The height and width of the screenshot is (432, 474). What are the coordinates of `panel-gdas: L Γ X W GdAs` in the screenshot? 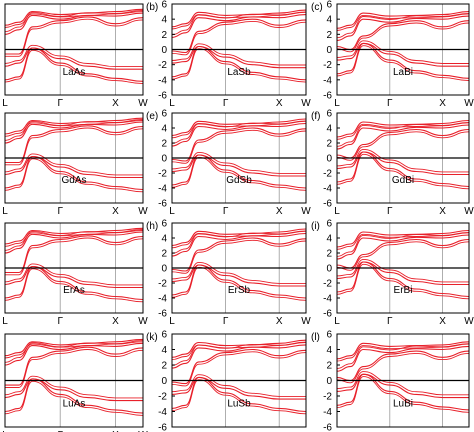 It's located at (75, 164).